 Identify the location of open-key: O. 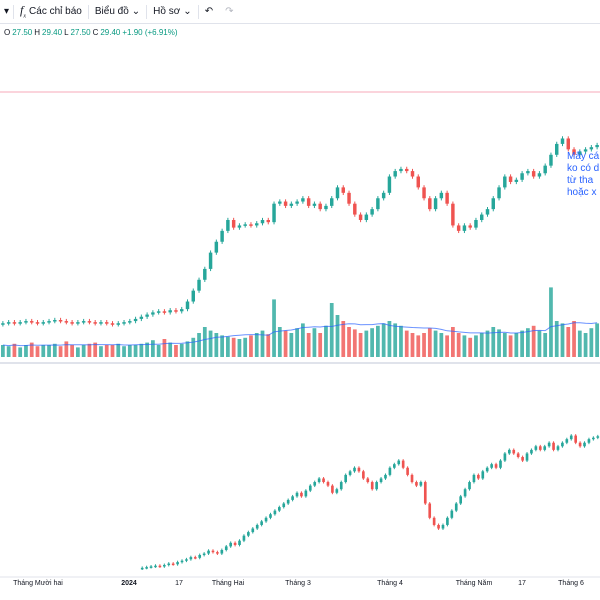
(7, 32).